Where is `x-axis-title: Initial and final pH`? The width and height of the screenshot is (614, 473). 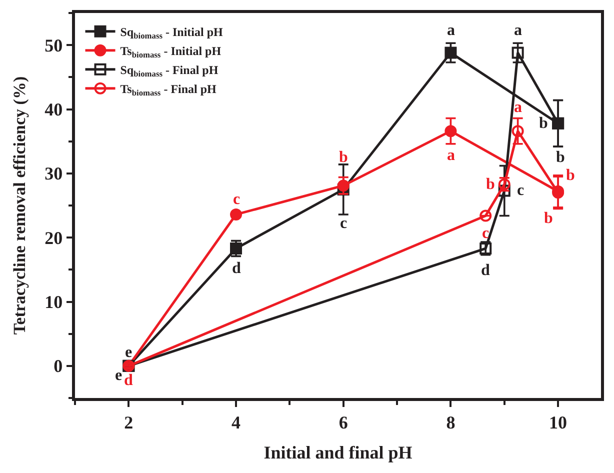 x-axis-title: Initial and final pH is located at coordinates (338, 452).